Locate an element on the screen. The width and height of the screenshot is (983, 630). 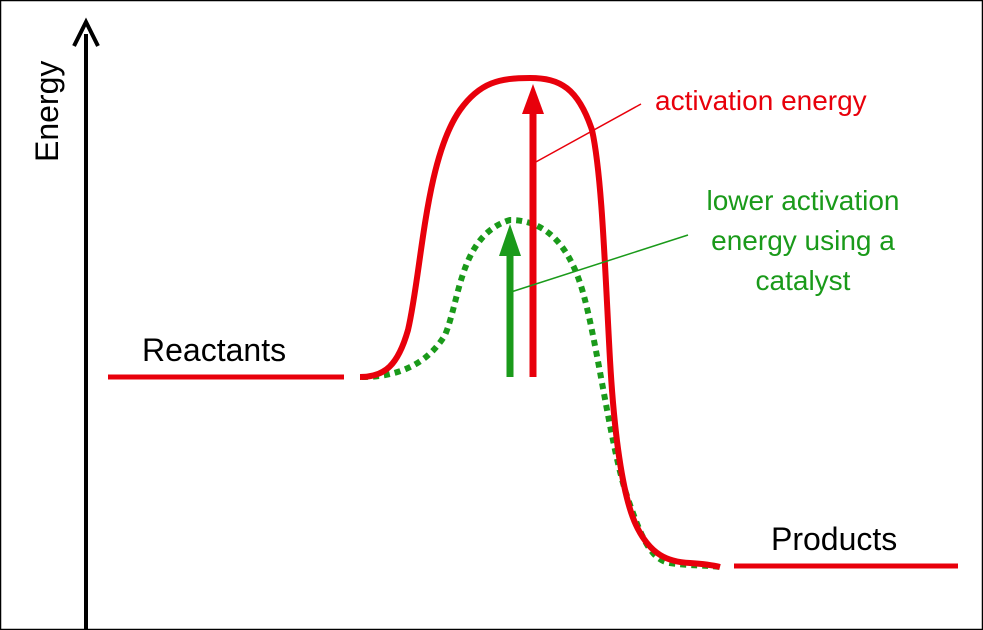
y-axis-arrowhead is located at coordinates (86, 32).